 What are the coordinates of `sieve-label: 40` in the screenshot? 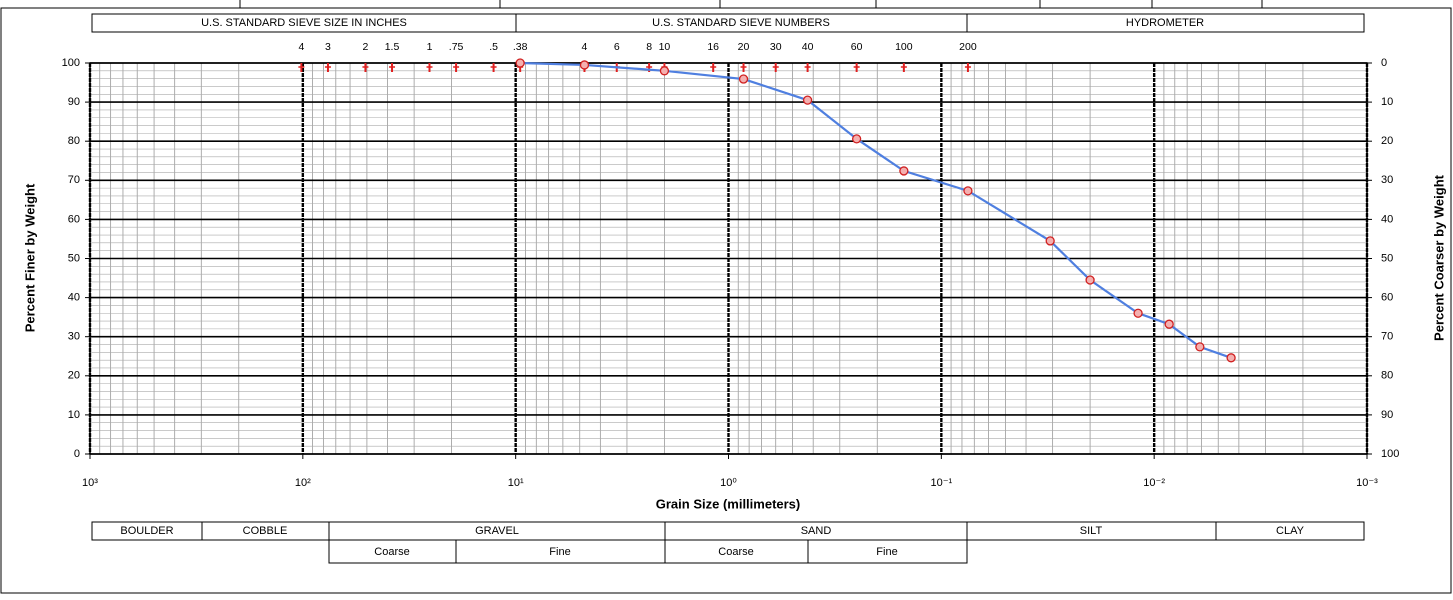 It's located at (808, 47).